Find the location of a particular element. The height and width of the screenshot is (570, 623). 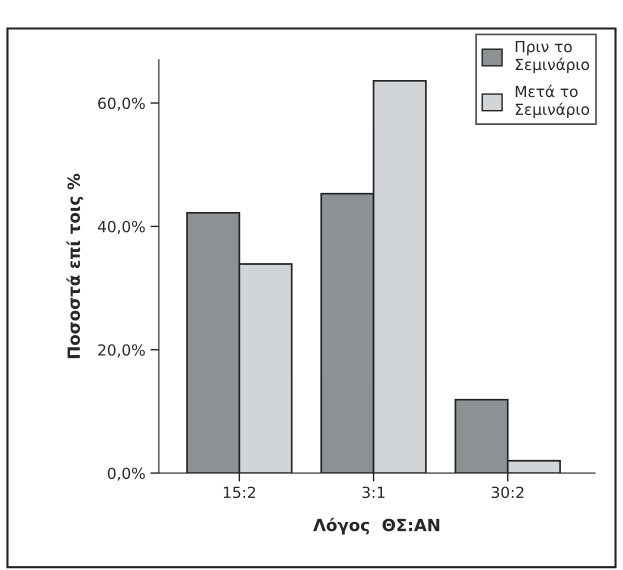

legend-label: Μετά το Σεμινάριο is located at coordinates (553, 101).